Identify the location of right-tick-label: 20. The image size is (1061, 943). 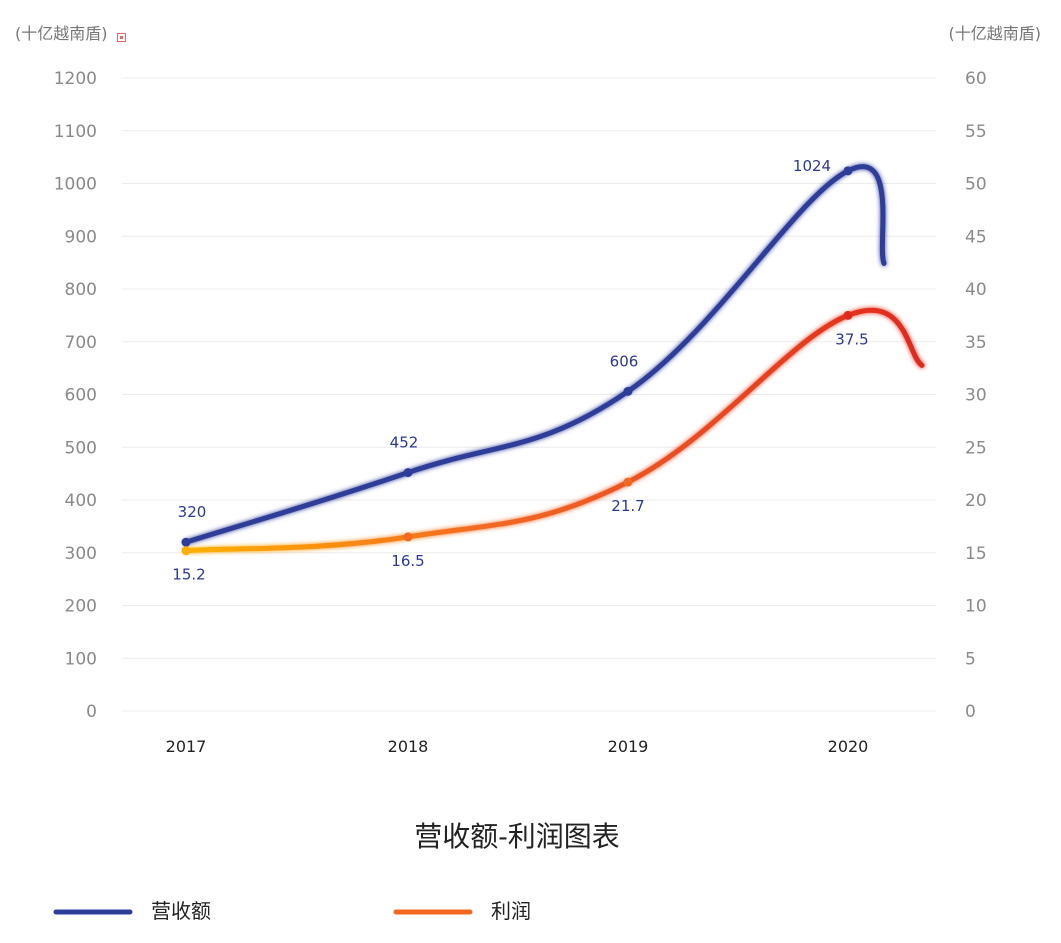
(976, 501).